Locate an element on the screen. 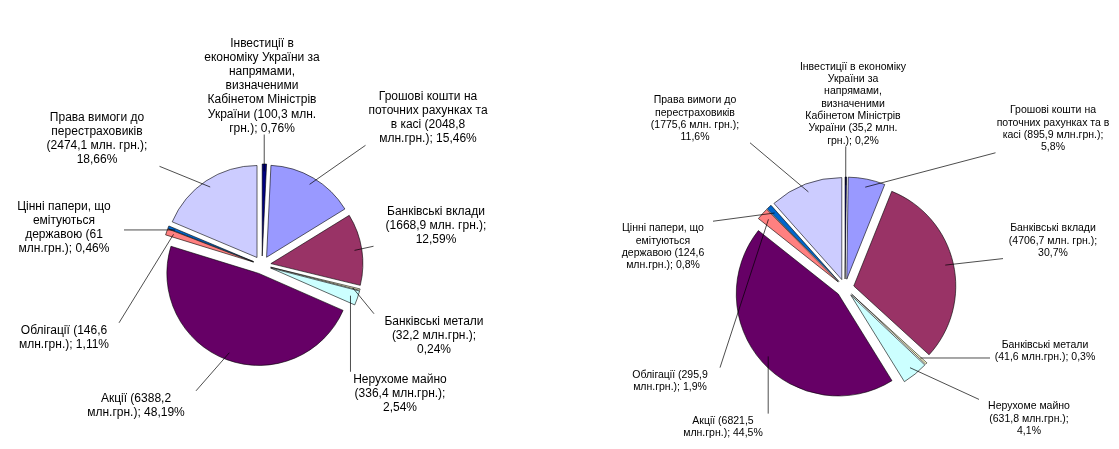 The height and width of the screenshot is (449, 1119). slice-label: Облігації (146,6 млн.грн.); 1,11% is located at coordinates (64, 337).